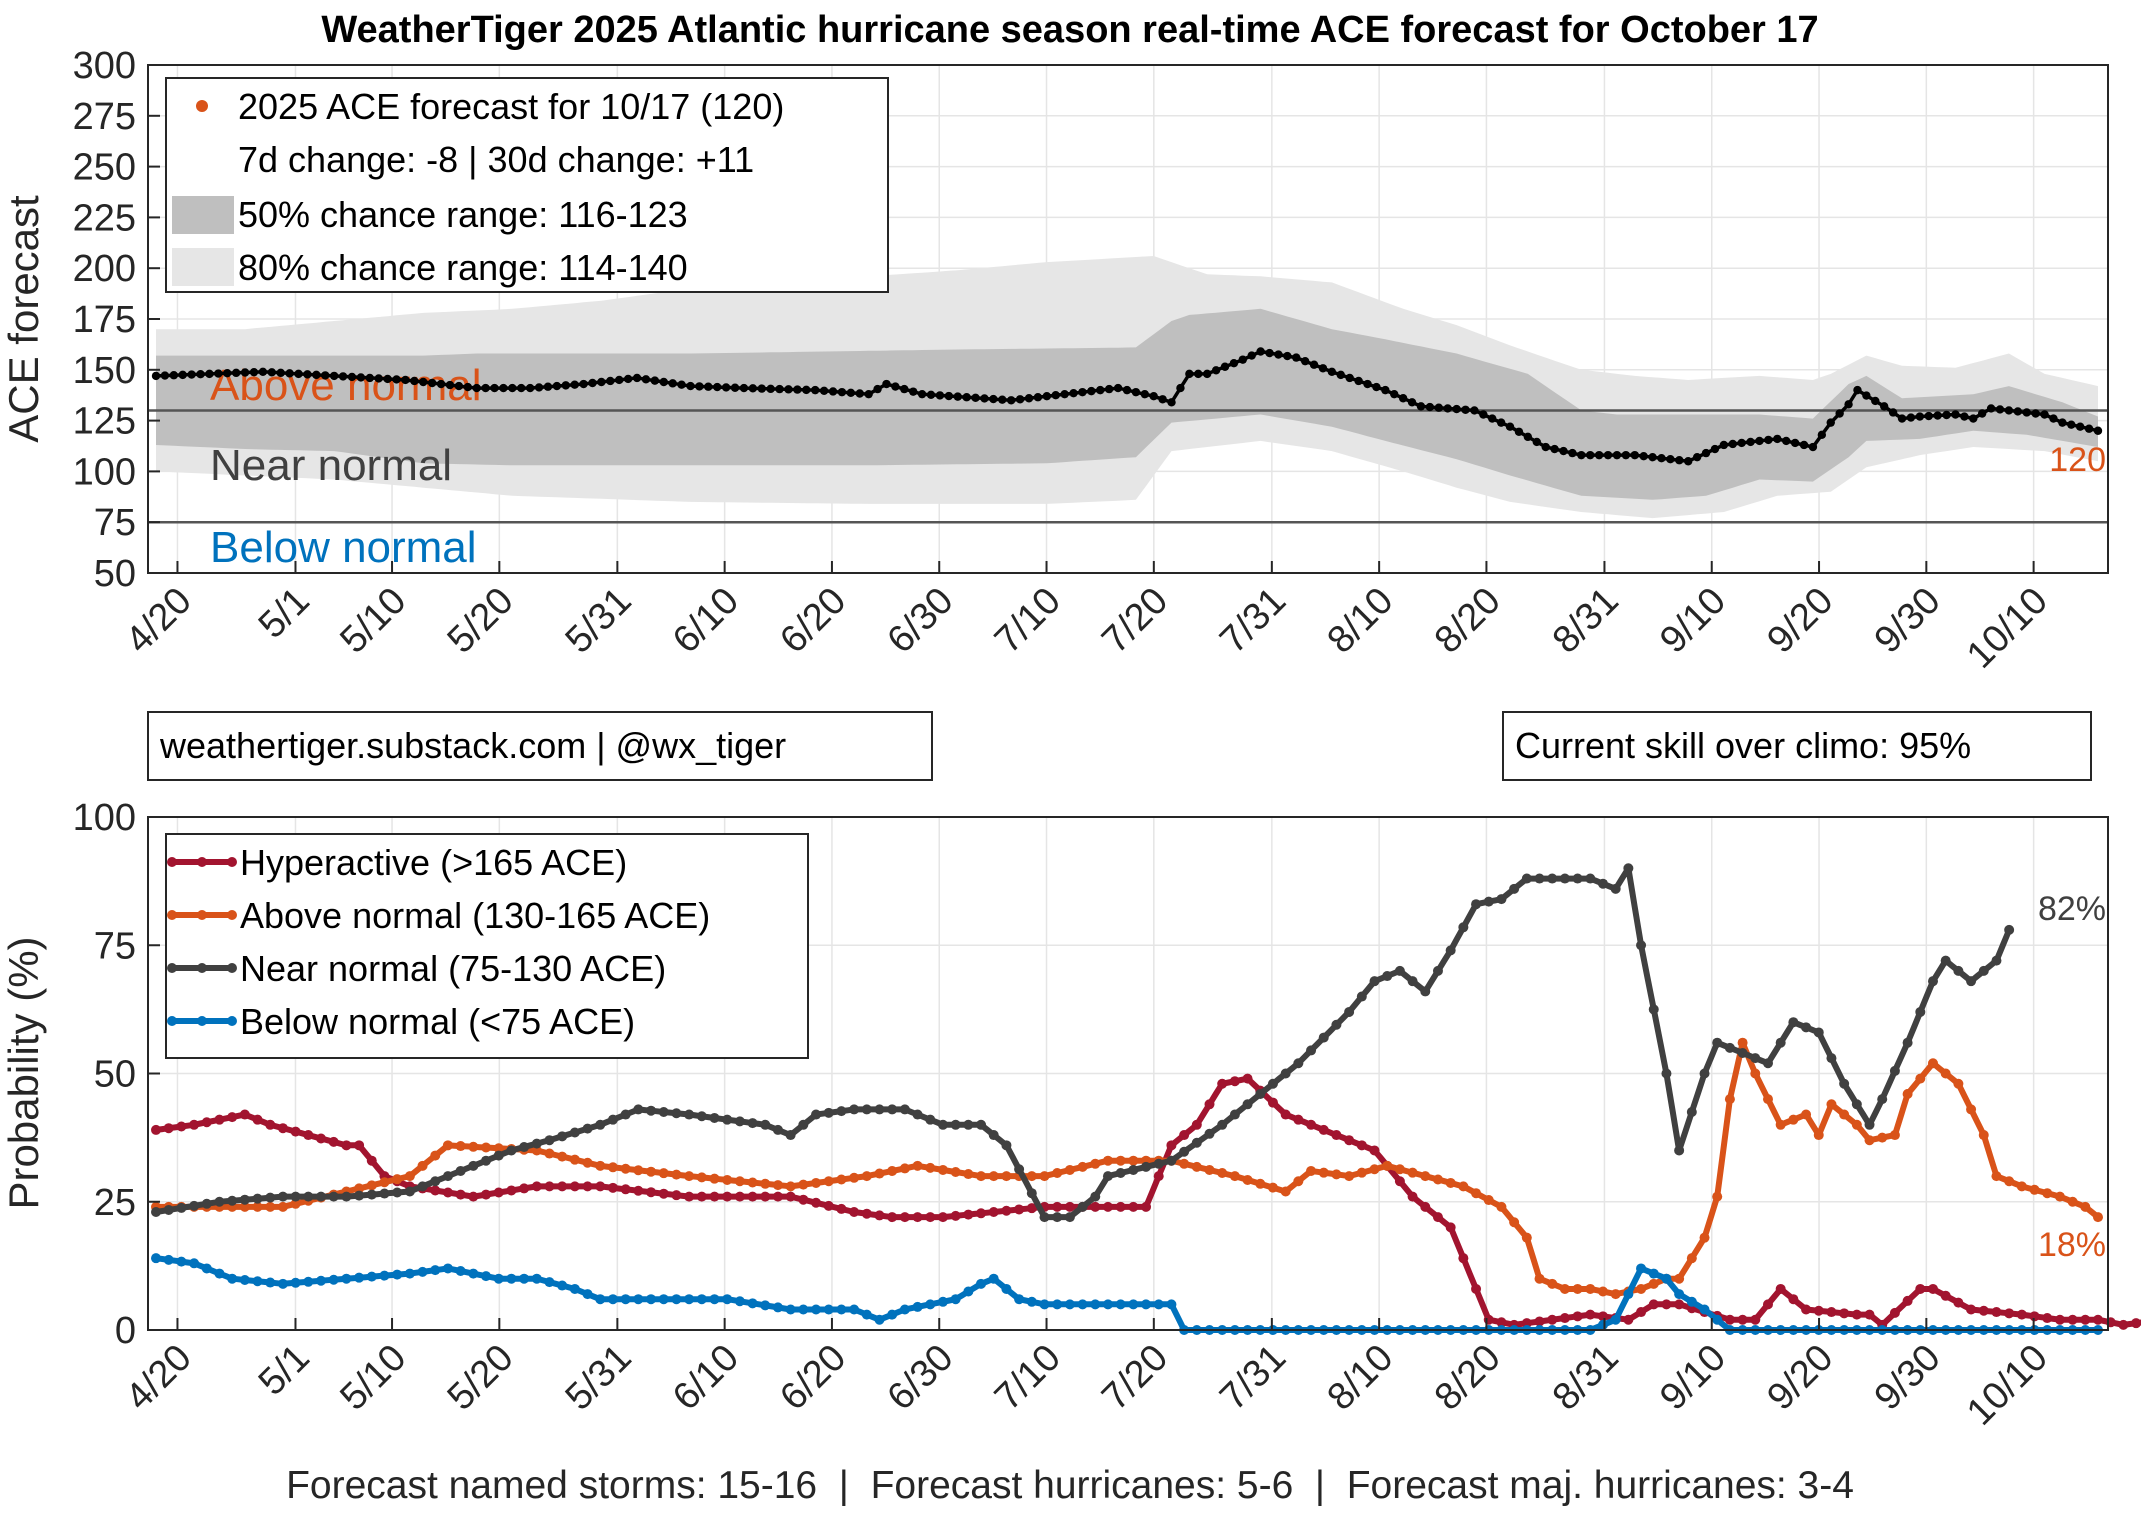  I want to click on probability-x-tick-label: 9/20, so click(1800, 1378).